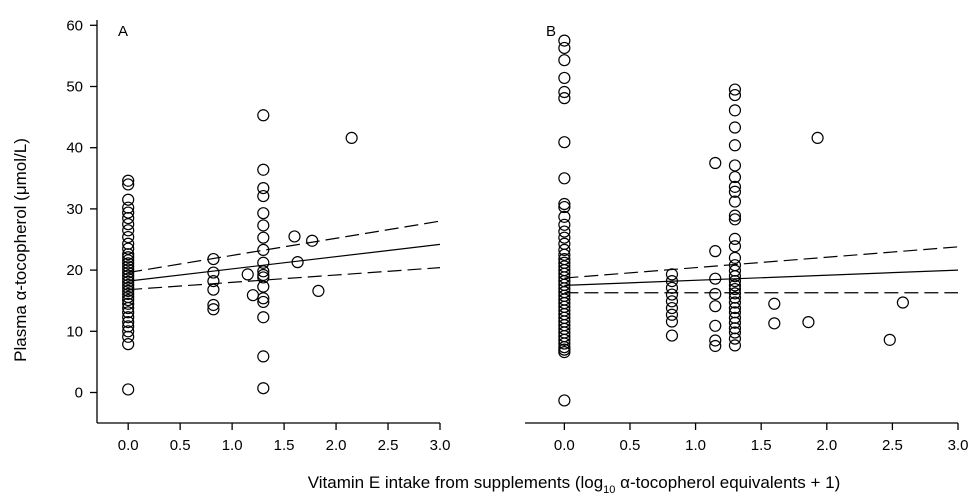 This screenshot has height=502, width=973. I want to click on x-tick-label: 2.5, so click(892, 445).